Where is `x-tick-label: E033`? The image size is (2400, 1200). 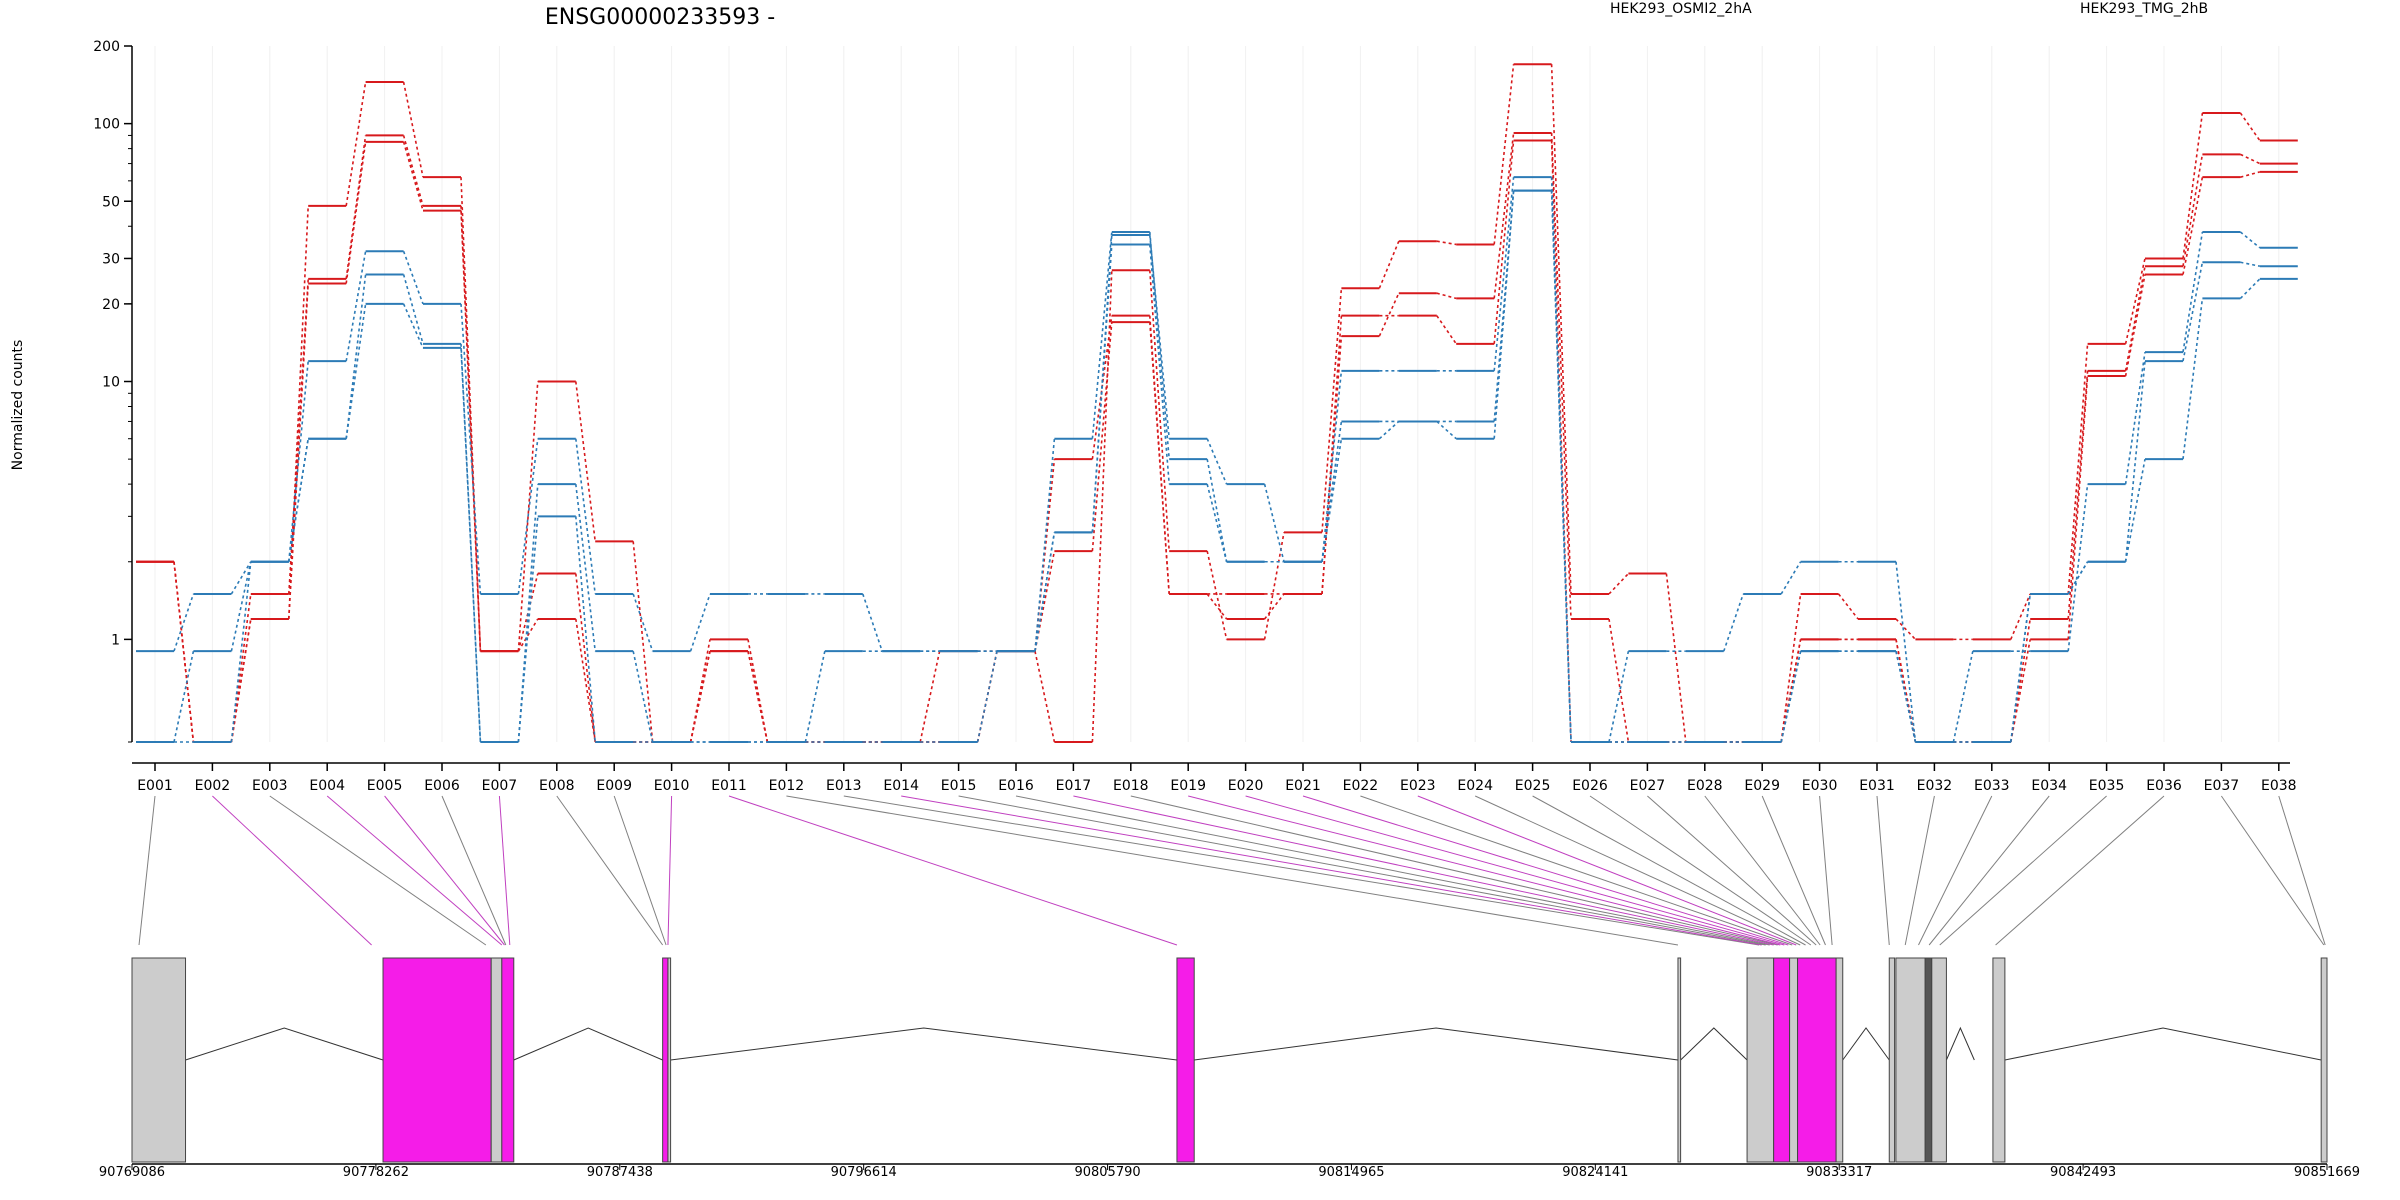
x-tick-label: E033 is located at coordinates (1992, 786).